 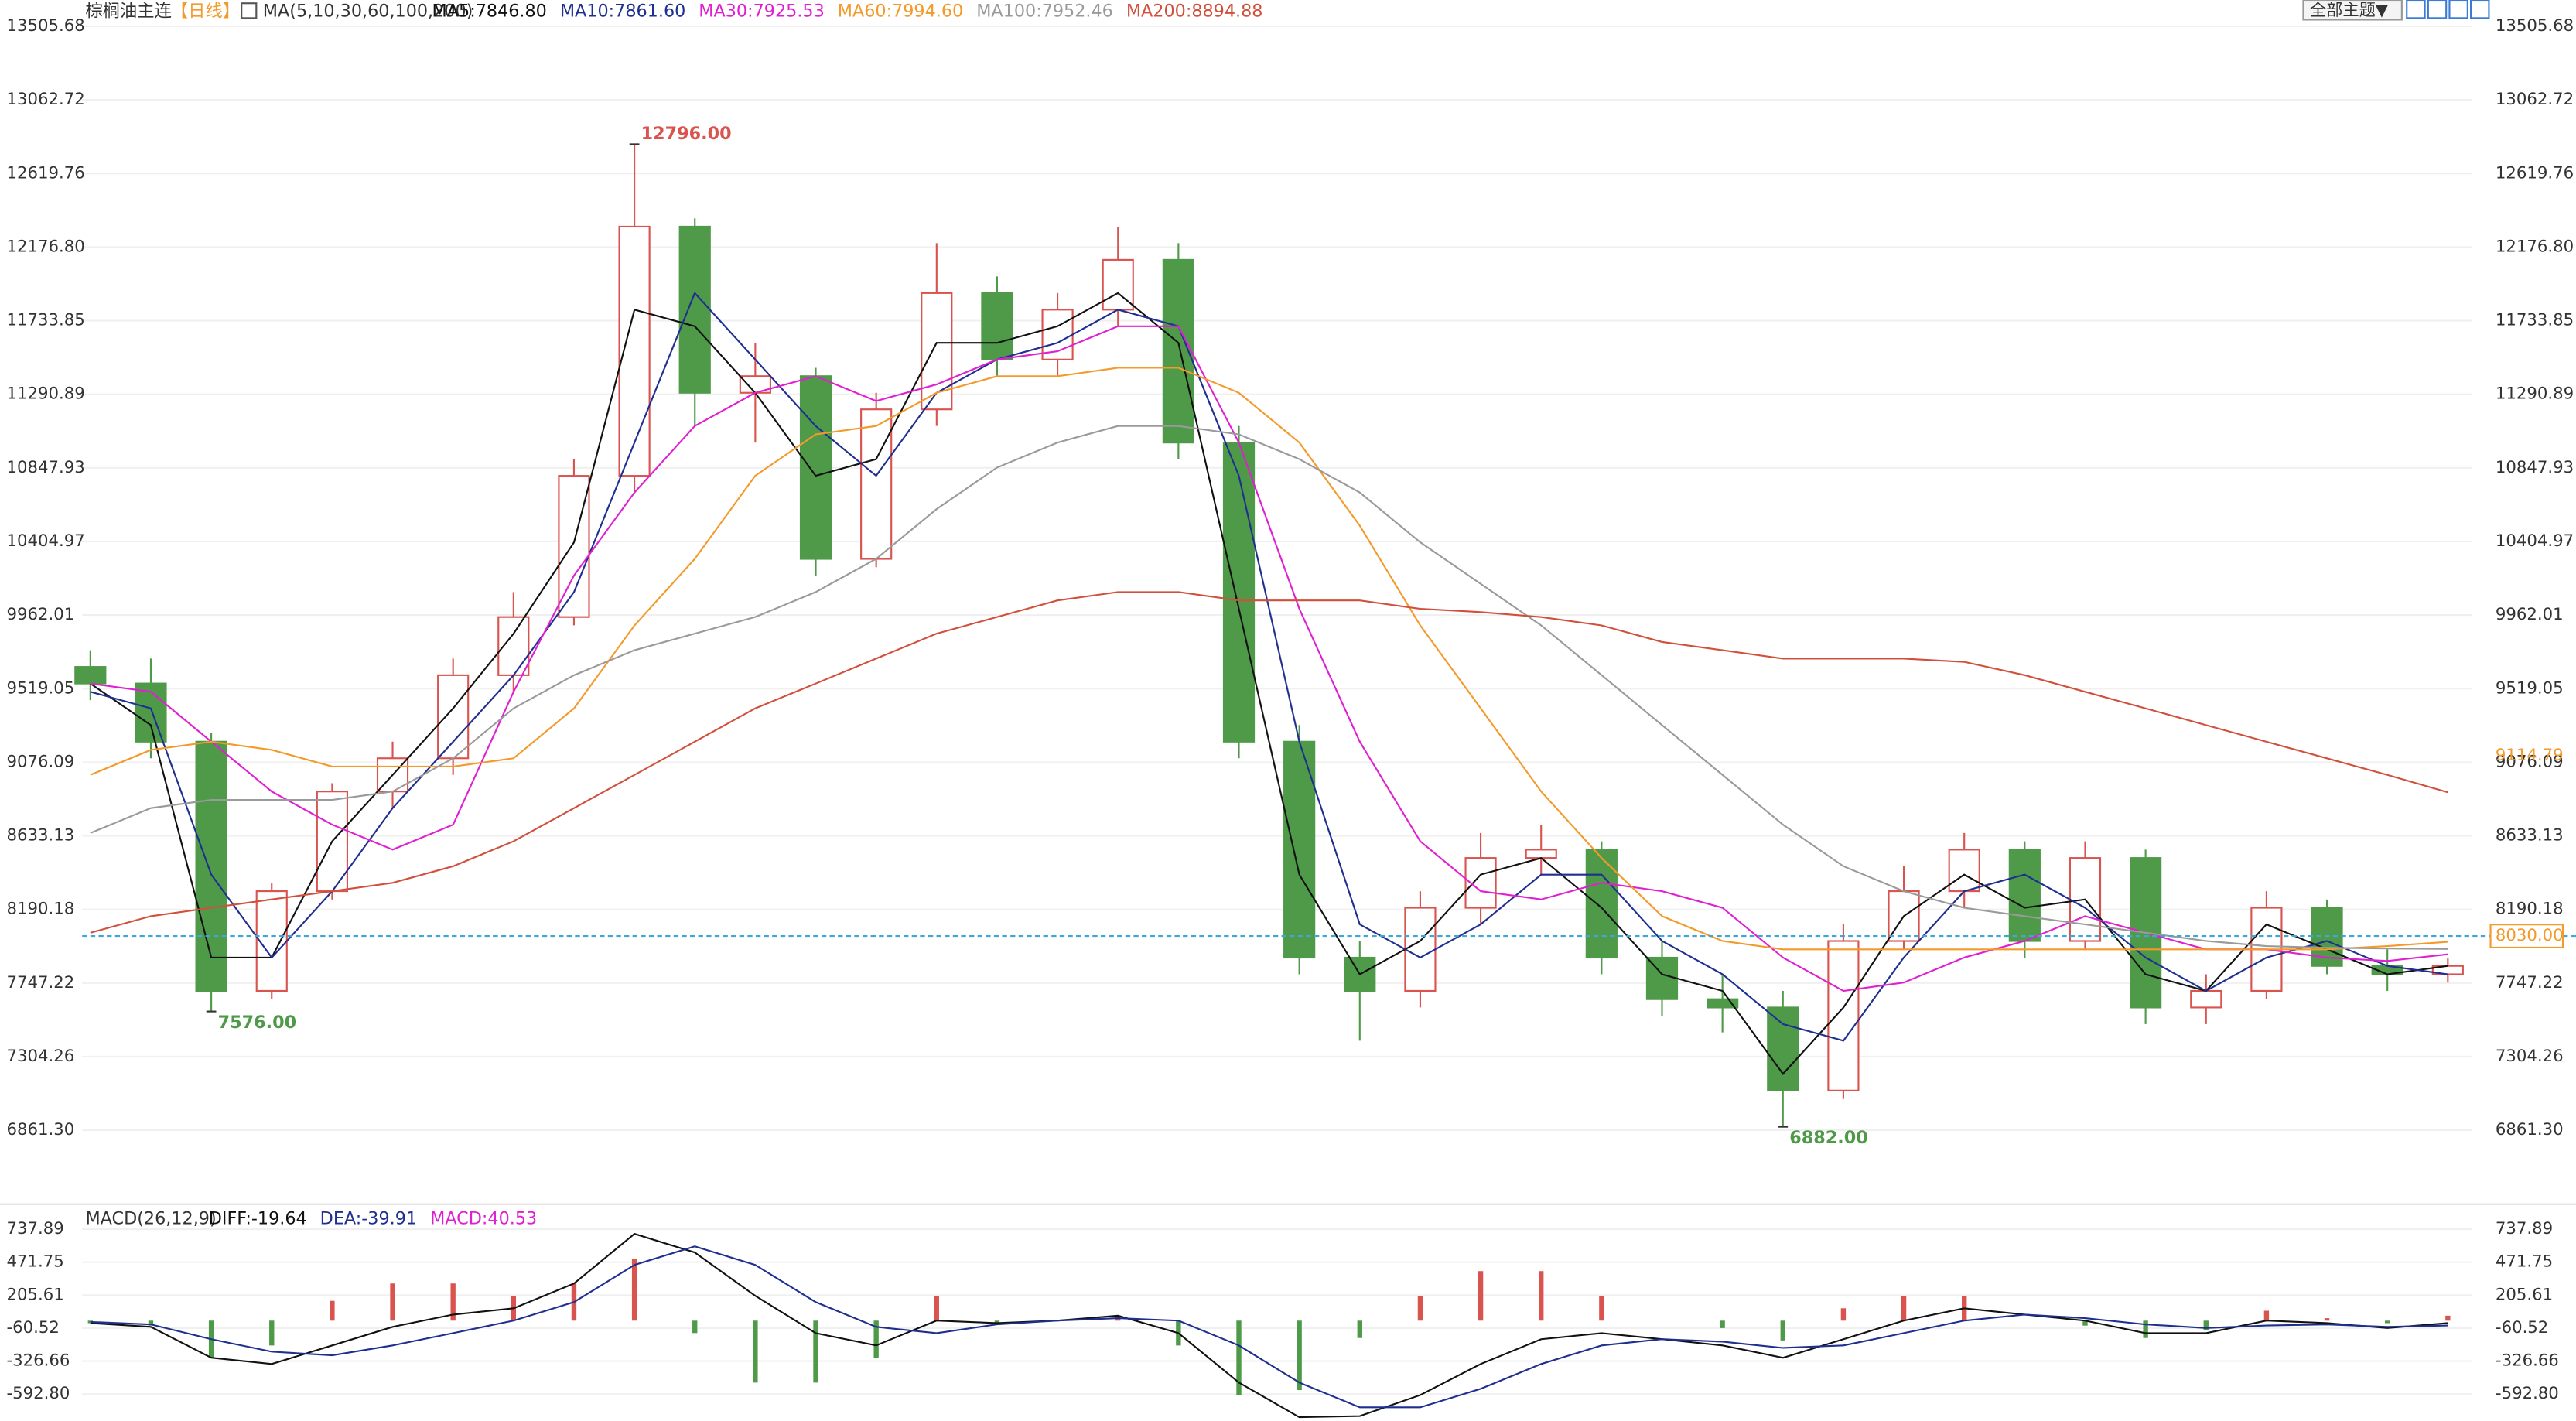 What do you see at coordinates (41, 1129) in the screenshot?
I see `y-tick-label: 6861.30` at bounding box center [41, 1129].